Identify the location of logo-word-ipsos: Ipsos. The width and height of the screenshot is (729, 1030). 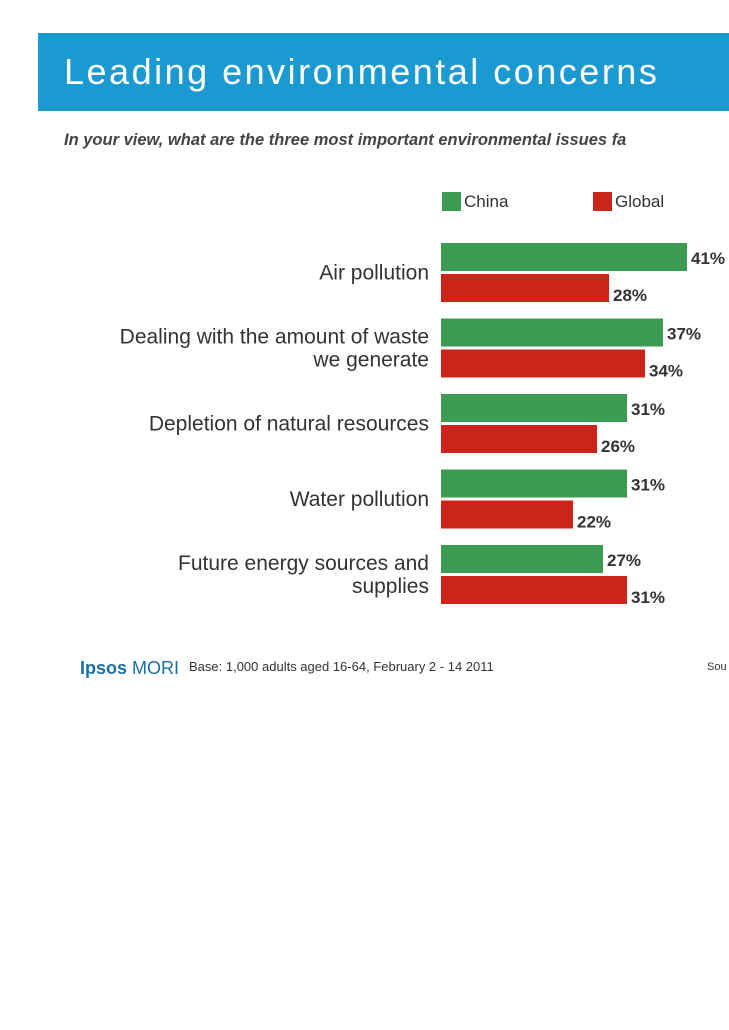
(104, 668).